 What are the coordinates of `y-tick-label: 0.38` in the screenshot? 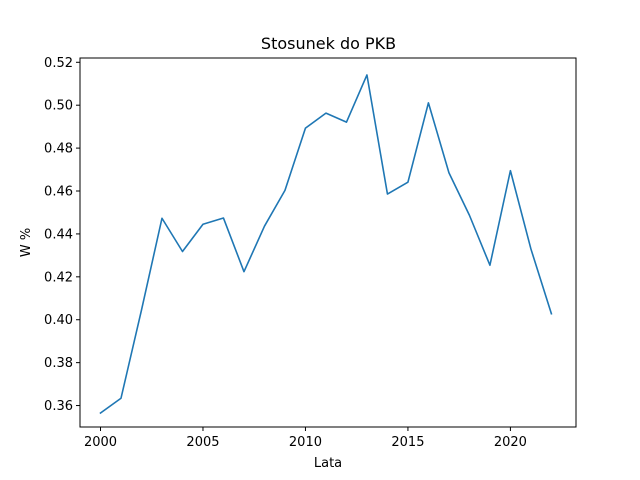 It's located at (58, 363).